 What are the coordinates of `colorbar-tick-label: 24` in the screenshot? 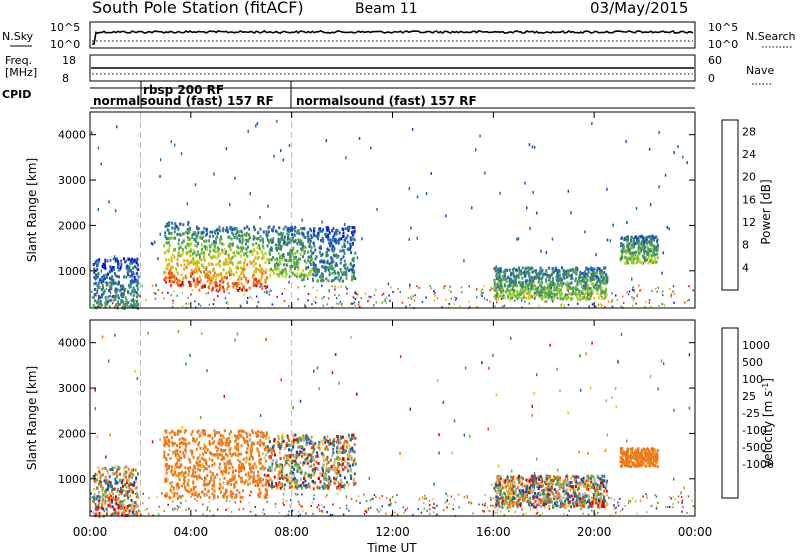 It's located at (749, 154).